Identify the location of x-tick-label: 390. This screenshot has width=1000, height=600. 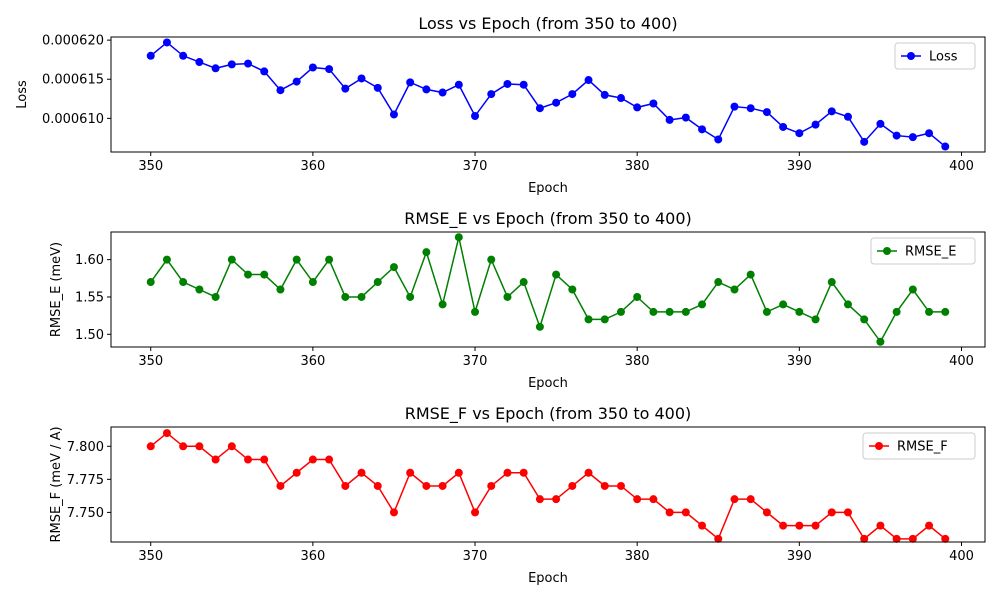
(799, 361).